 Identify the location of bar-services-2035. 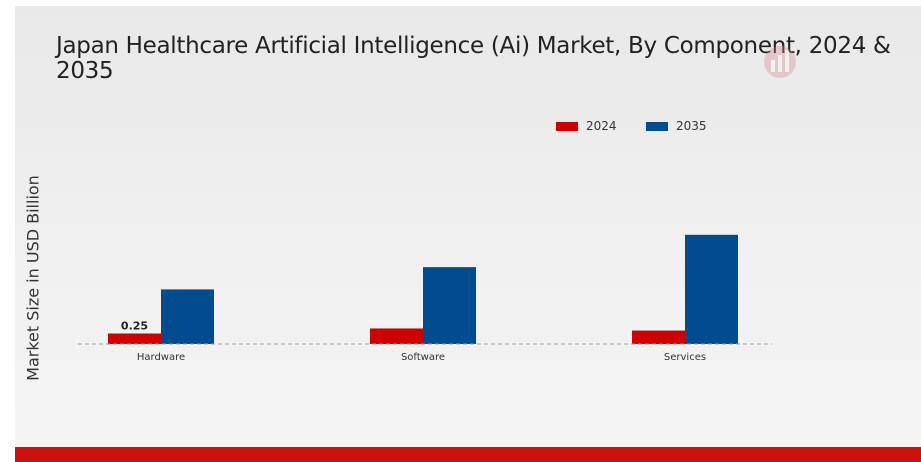
(711, 289).